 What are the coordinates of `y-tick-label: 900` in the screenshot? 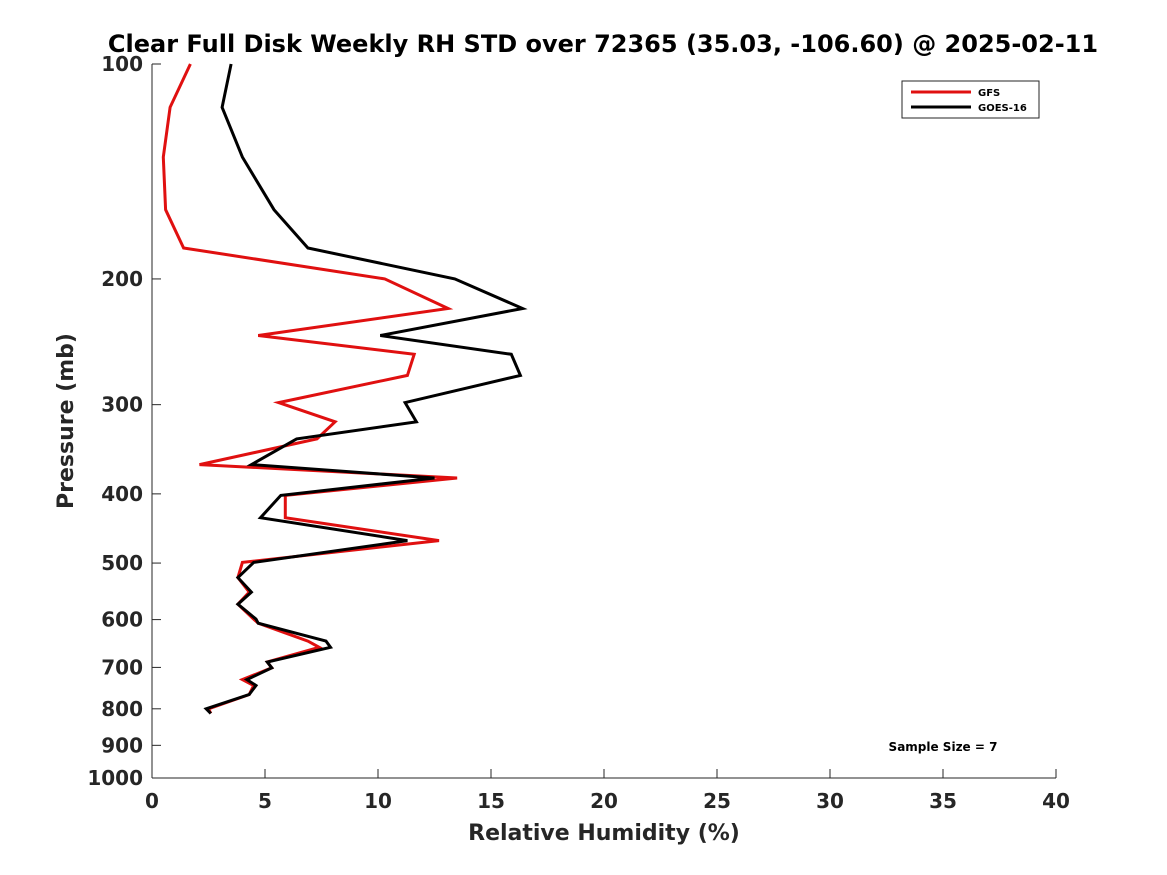 It's located at (122, 745).